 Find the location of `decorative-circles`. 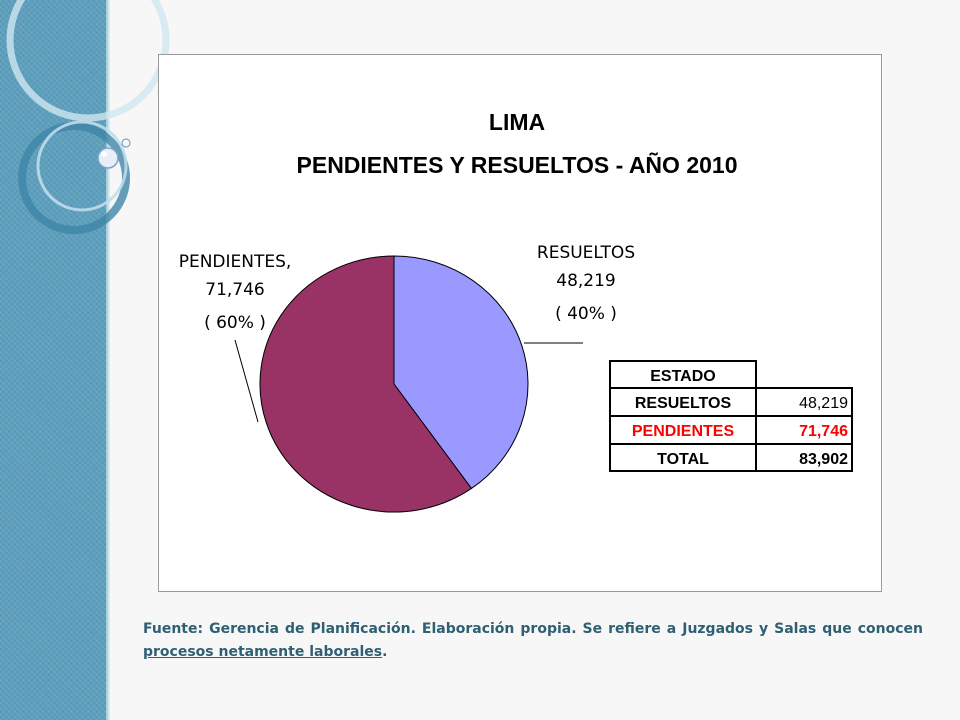

decorative-circles is located at coordinates (88, 117).